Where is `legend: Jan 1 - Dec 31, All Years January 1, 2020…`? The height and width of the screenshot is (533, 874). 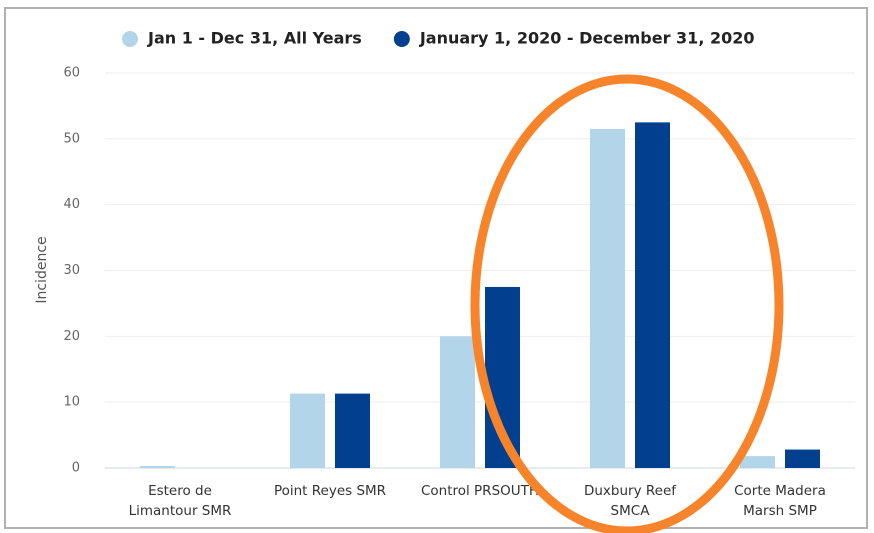 legend: Jan 1 - Dec 31, All Years January 1, 2020… is located at coordinates (438, 38).